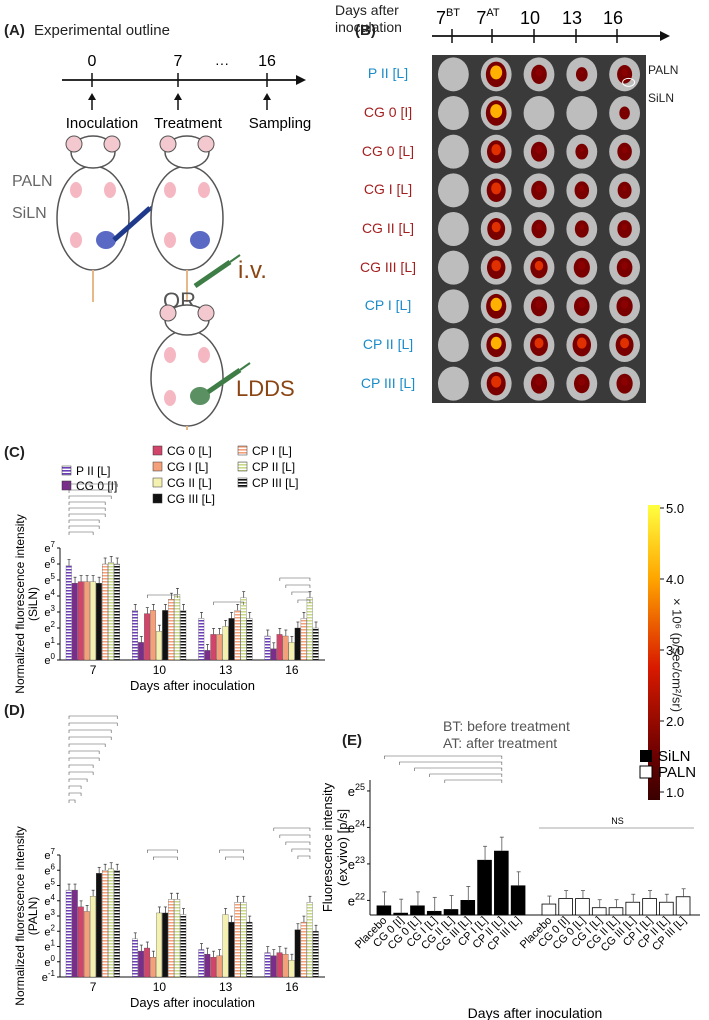 This screenshot has width=709, height=1020. Describe the element at coordinates (388, 305) in the screenshot. I see `row-label: CP I [L]` at that location.